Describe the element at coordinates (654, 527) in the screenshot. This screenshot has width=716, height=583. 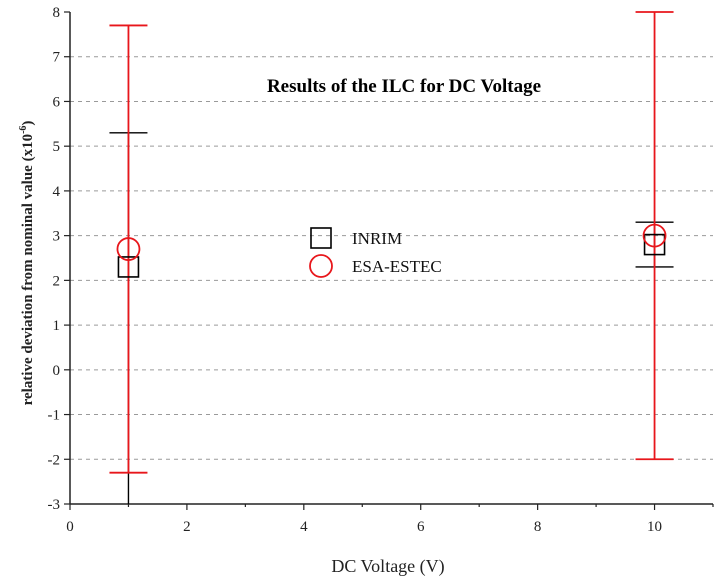
I see `x-tick-label-10: 10` at that location.